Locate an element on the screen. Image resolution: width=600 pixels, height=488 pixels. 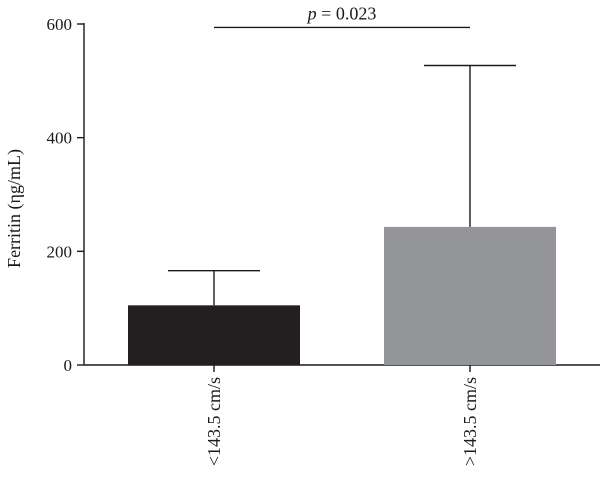
y-ticks: 0 200 400 600 is located at coordinates (65, 195).